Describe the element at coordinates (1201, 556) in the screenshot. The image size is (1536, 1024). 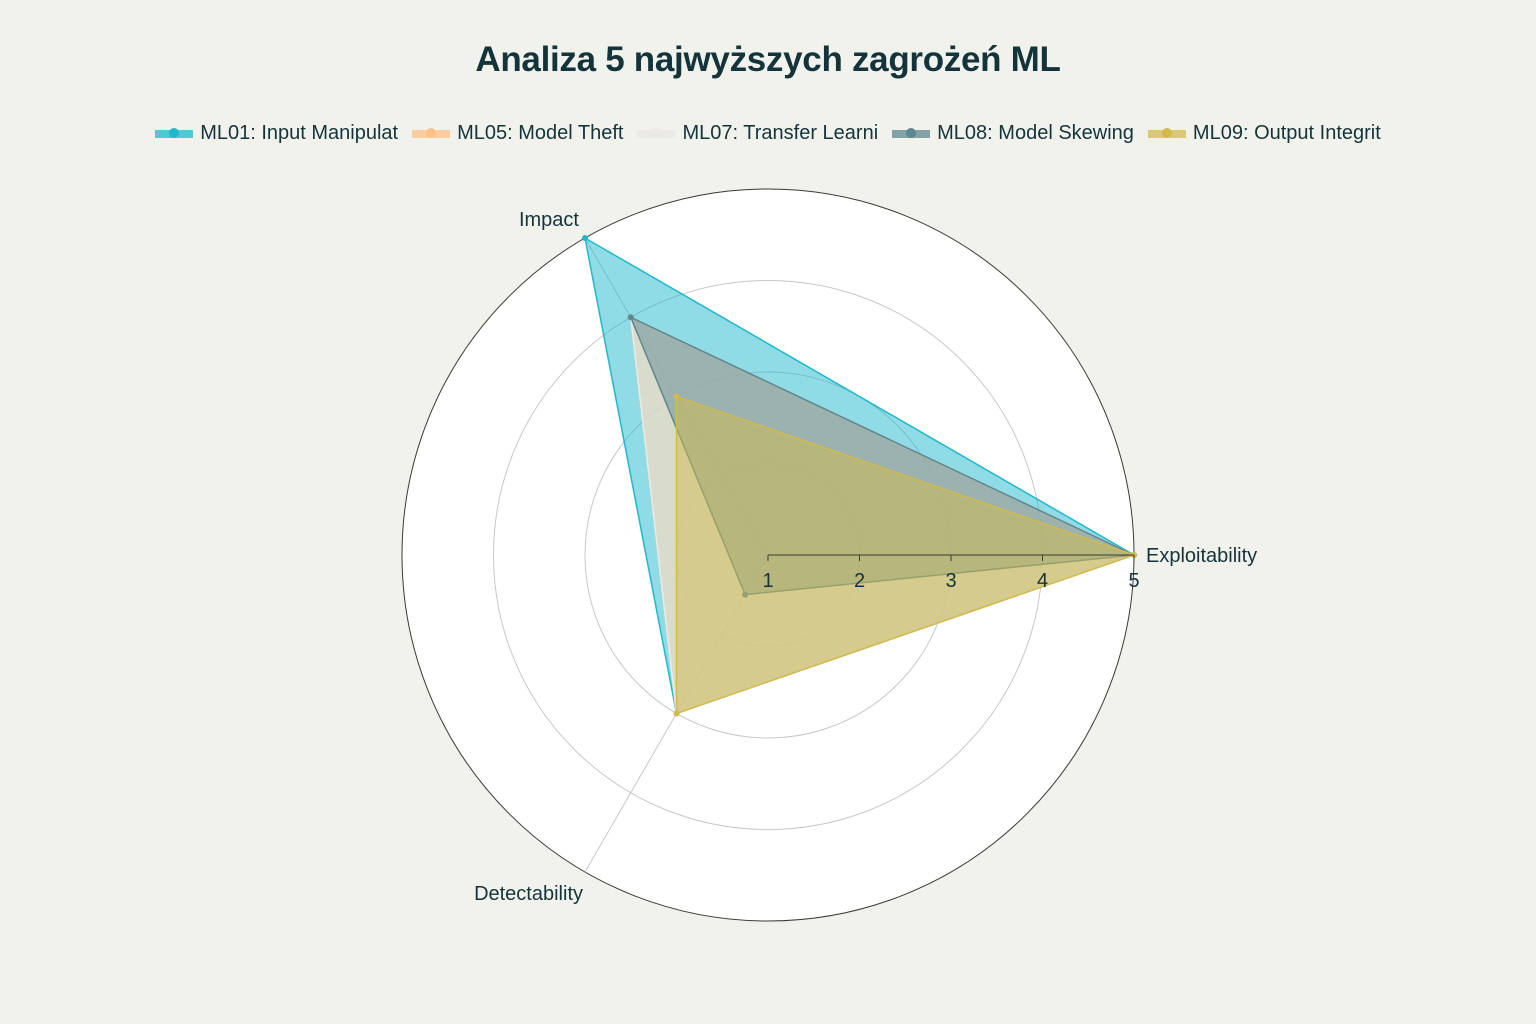
I see `angular-axis-label: Exploitability` at that location.